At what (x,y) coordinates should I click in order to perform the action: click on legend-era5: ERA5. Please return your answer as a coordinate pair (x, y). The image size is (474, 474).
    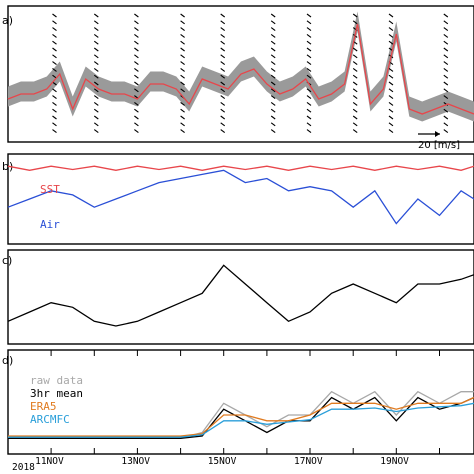
    Looking at the image, I should click on (43, 406).